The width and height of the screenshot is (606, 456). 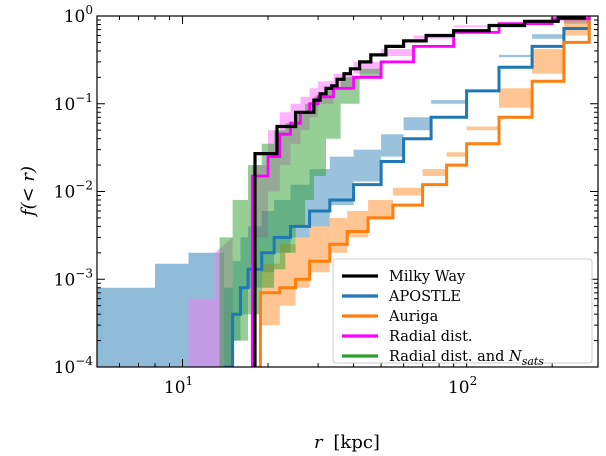 What do you see at coordinates (466, 358) in the screenshot?
I see `legend-label: Radial dist. and Nsats` at bounding box center [466, 358].